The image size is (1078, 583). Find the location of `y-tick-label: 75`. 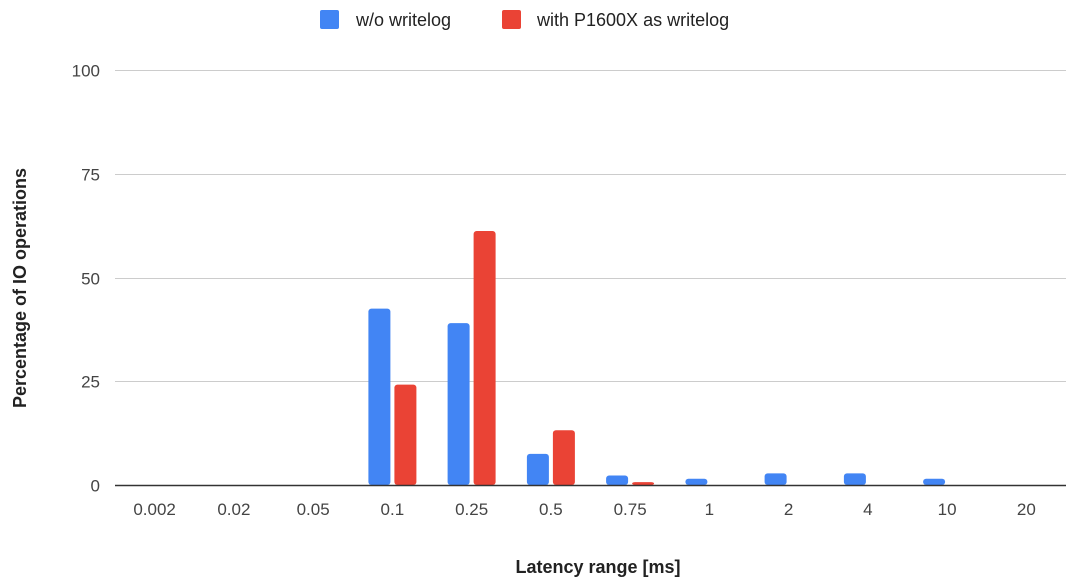

y-tick-label: 75 is located at coordinates (90, 175).